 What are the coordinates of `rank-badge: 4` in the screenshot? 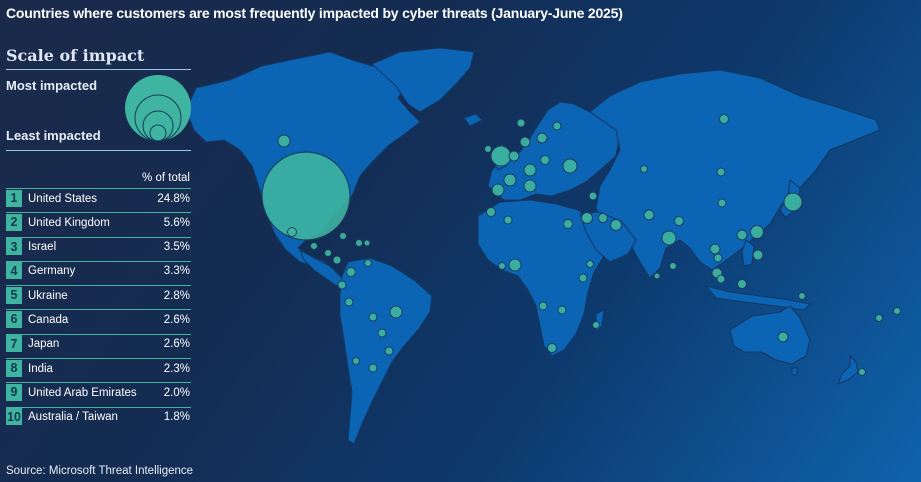 It's located at (14, 271).